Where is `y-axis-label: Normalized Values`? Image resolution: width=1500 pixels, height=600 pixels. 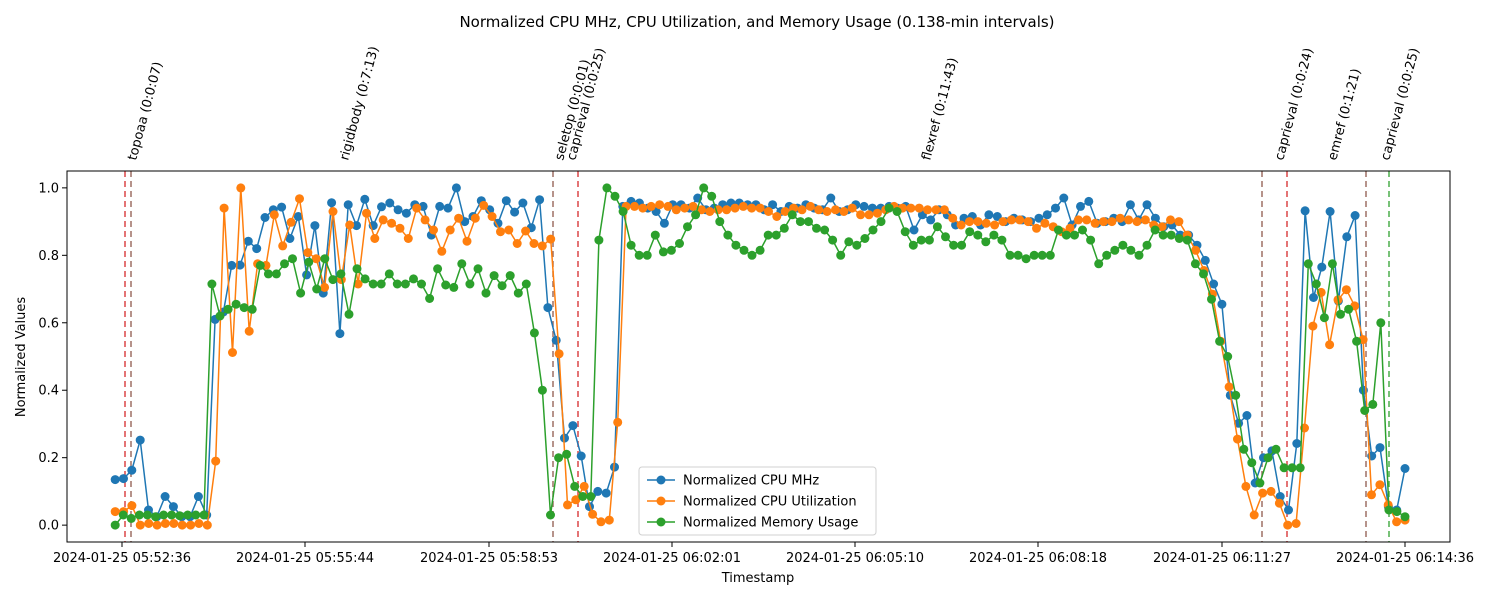 y-axis-label: Normalized Values is located at coordinates (21, 357).